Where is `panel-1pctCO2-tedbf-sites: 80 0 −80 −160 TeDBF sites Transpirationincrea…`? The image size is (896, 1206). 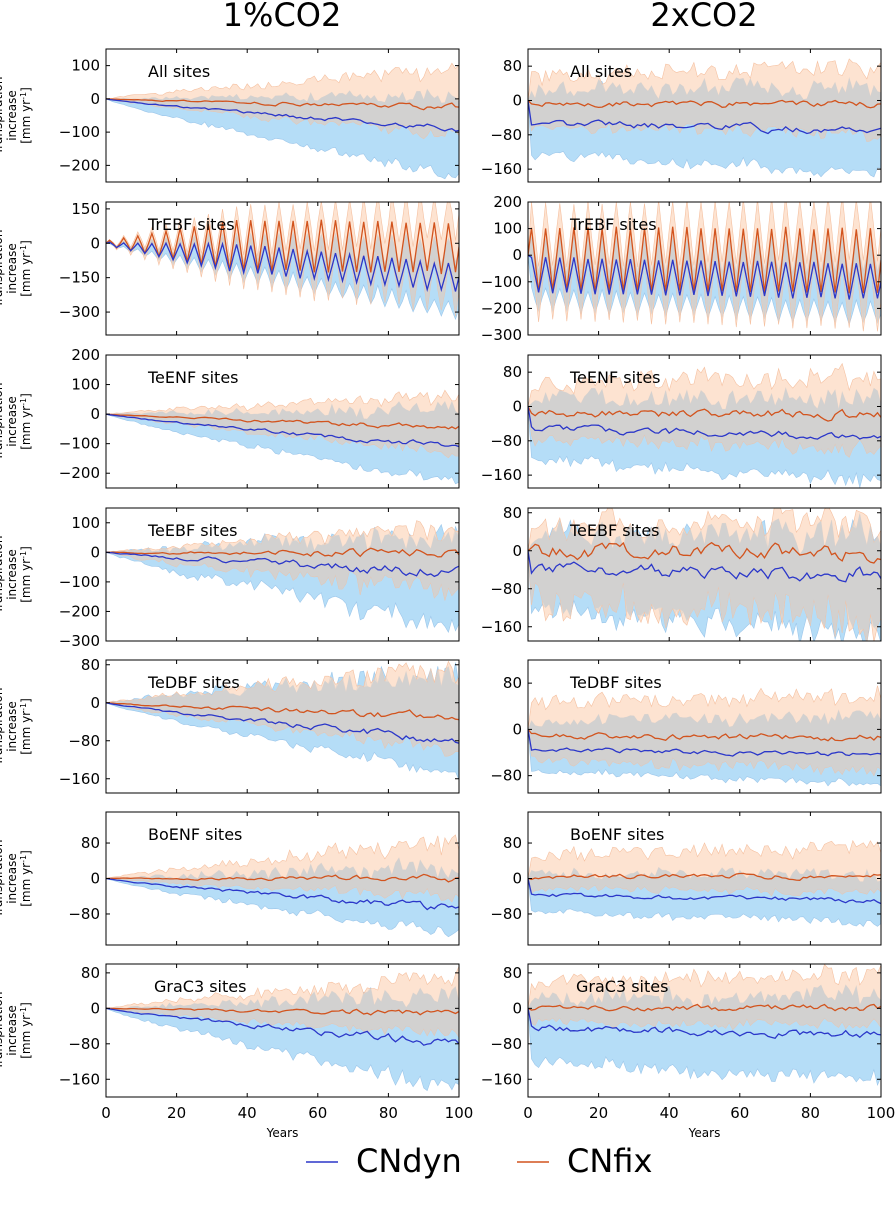
panel-1pctCO2-tedbf-sites: 80 0 −80 −160 TeDBF sites Transpirationincrea… is located at coordinates (230, 725).